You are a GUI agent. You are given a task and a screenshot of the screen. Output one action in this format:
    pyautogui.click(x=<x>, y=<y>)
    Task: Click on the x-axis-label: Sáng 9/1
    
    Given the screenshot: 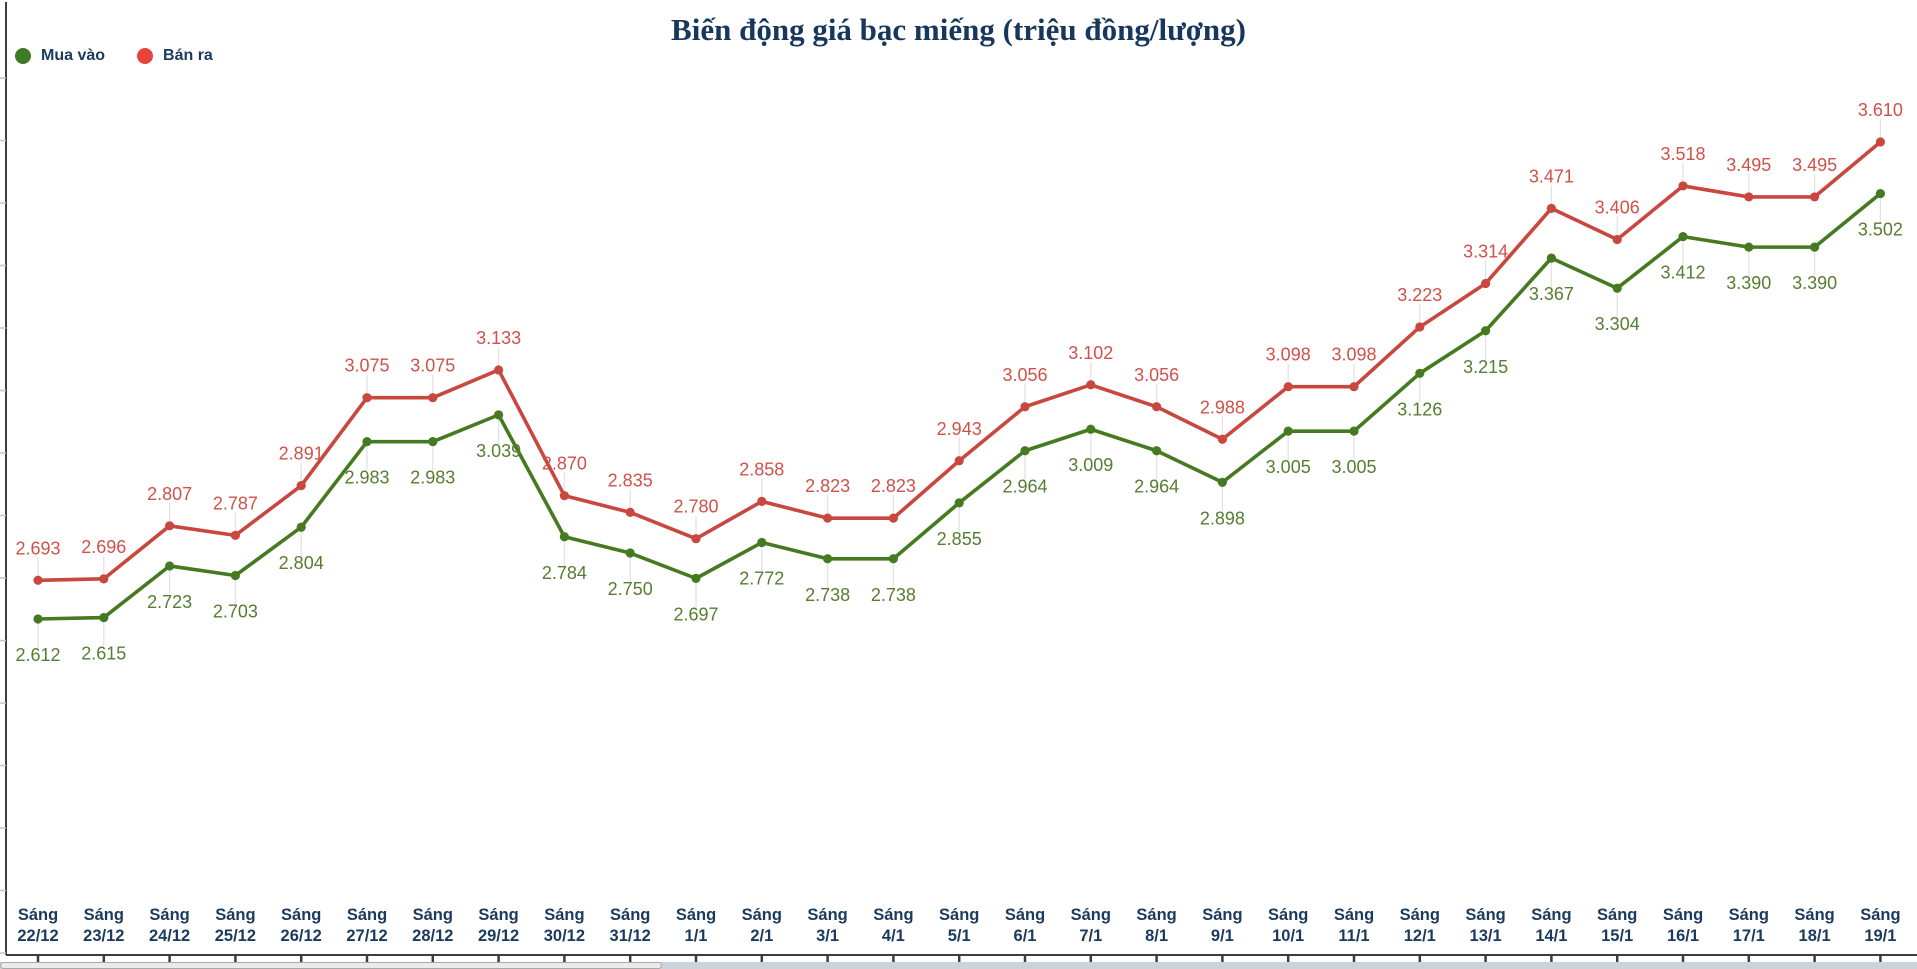 What is the action you would take?
    pyautogui.click(x=1222, y=925)
    